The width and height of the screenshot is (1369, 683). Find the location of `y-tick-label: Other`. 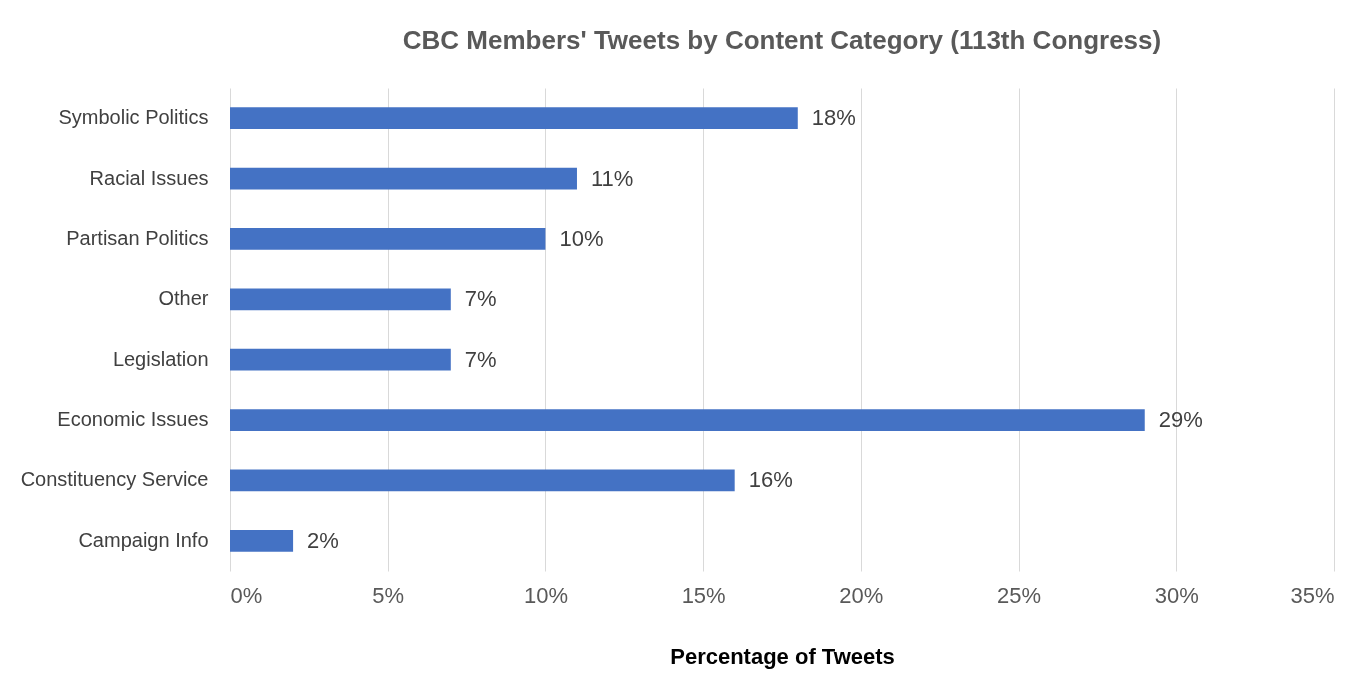

y-tick-label: Other is located at coordinates (183, 298).